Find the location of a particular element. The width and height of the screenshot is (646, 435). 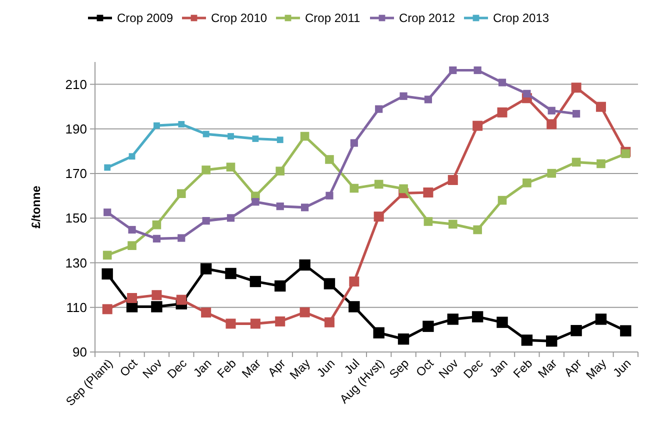

legend-label: Crop 2010 is located at coordinates (239, 18).